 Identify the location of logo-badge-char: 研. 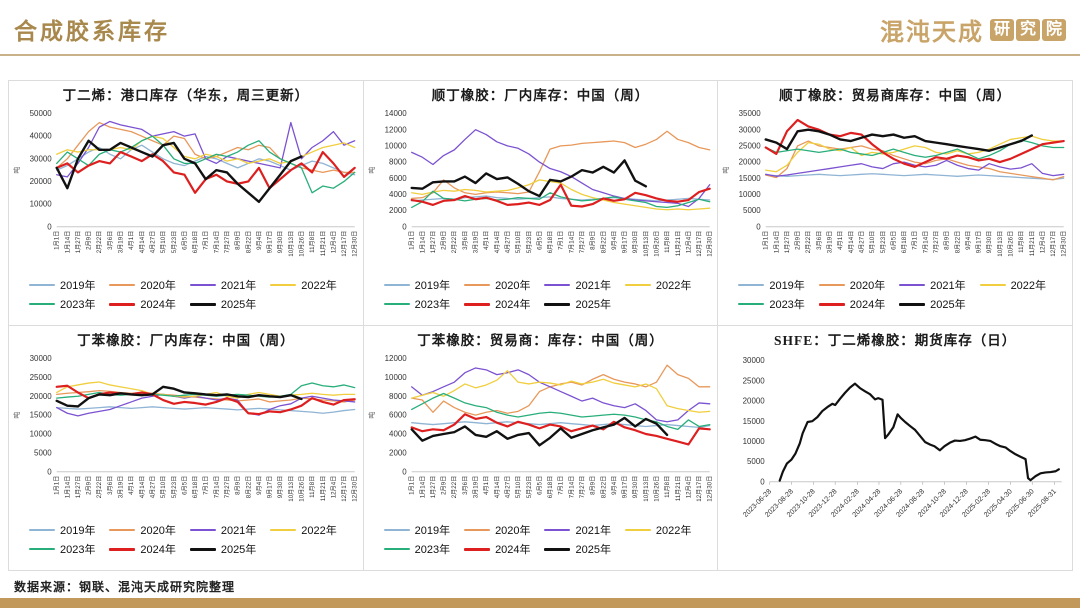
(1002, 29).